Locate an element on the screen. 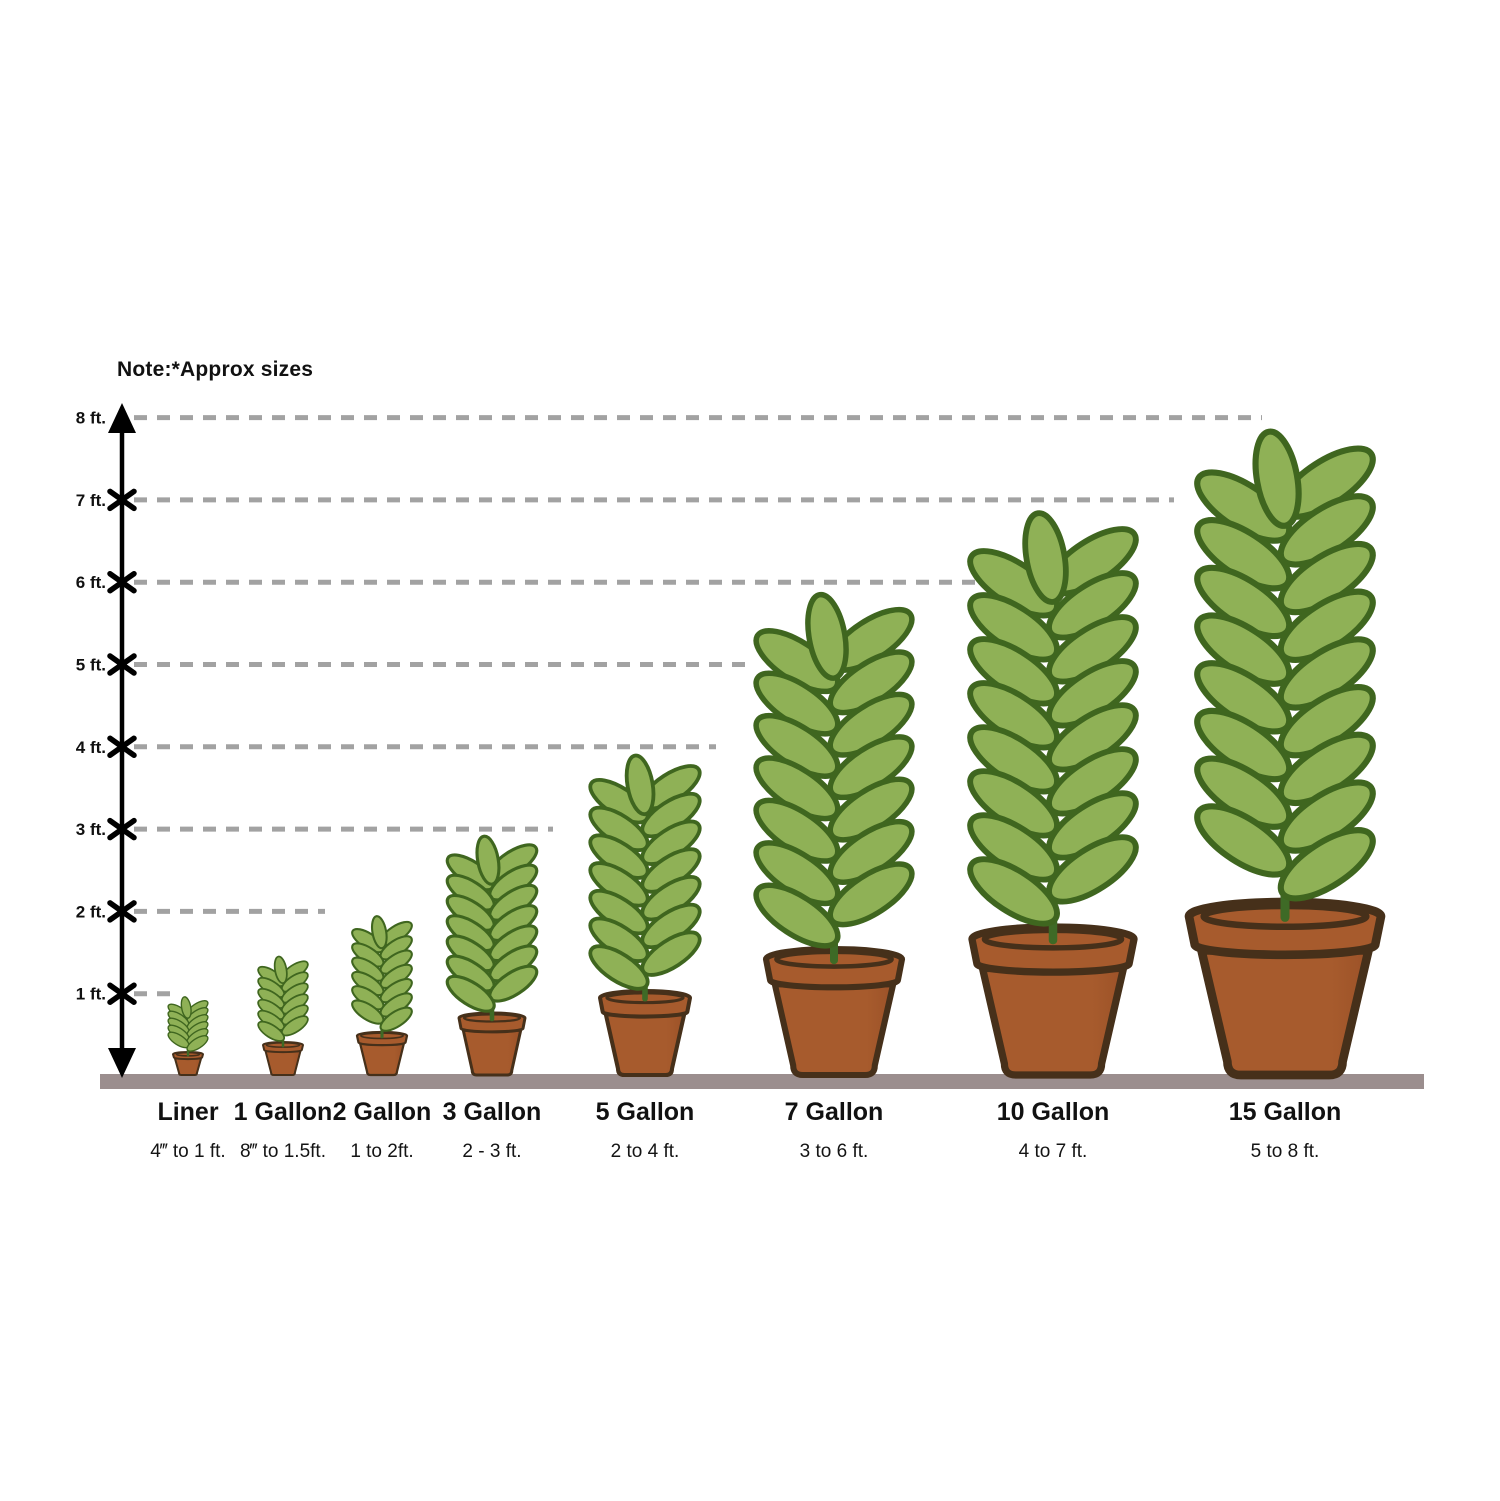 The height and width of the screenshot is (1501, 1500). container-name-10-gallon: 10 Gallon is located at coordinates (1053, 1112).